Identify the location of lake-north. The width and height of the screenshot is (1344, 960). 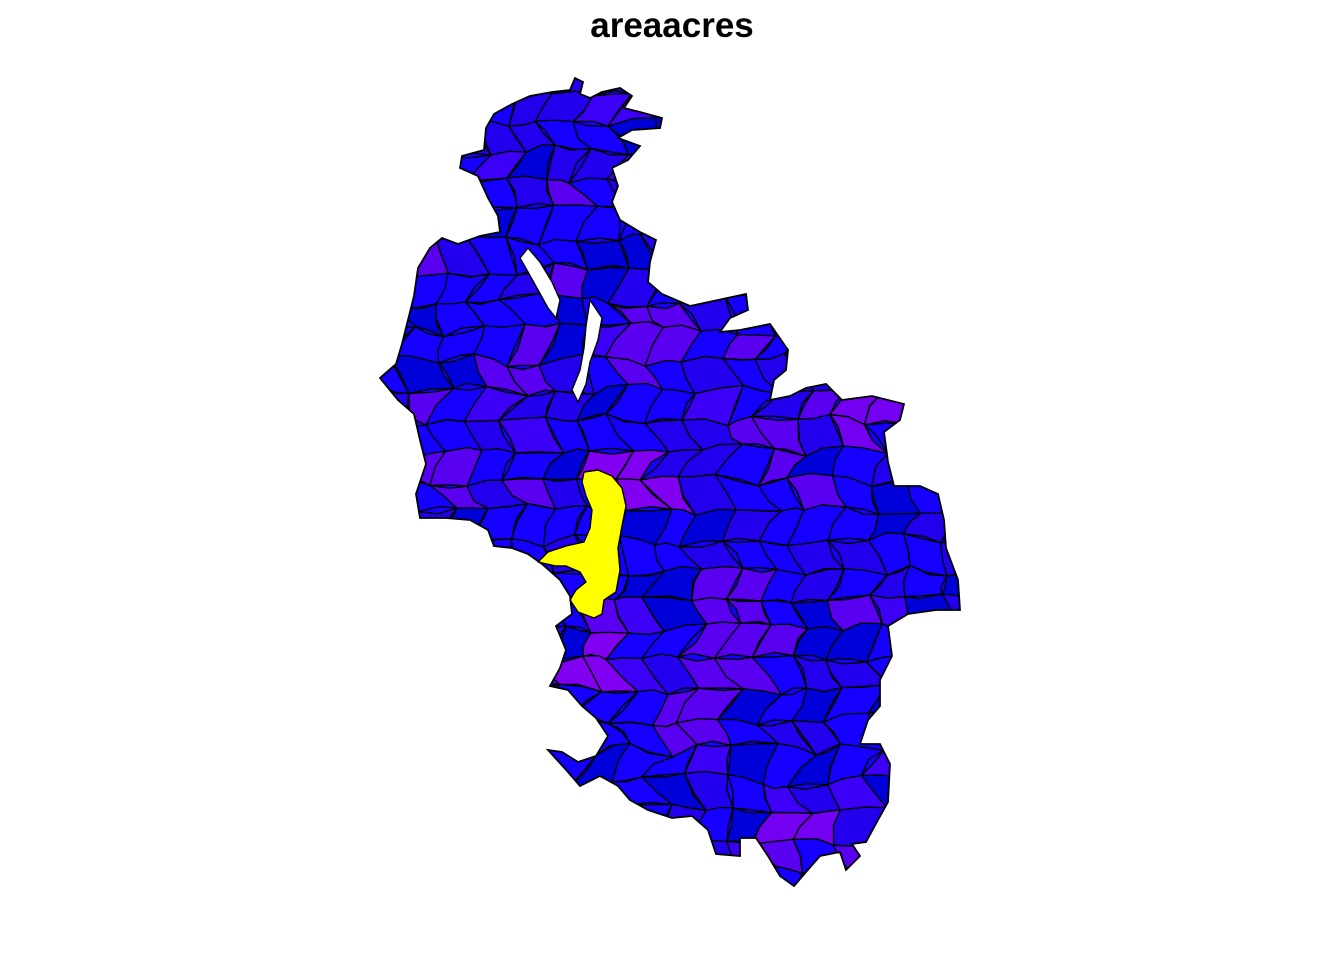
(540, 283).